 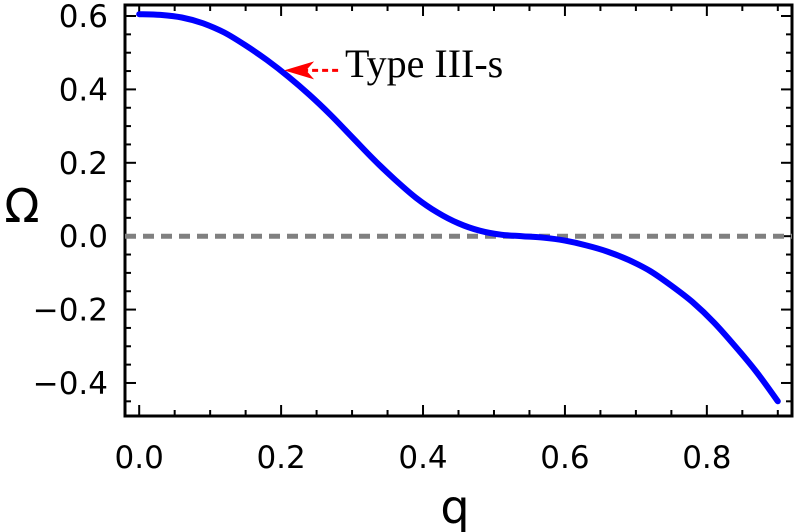 What do you see at coordinates (83, 17) in the screenshot?
I see `y-tick-label: 0.6` at bounding box center [83, 17].